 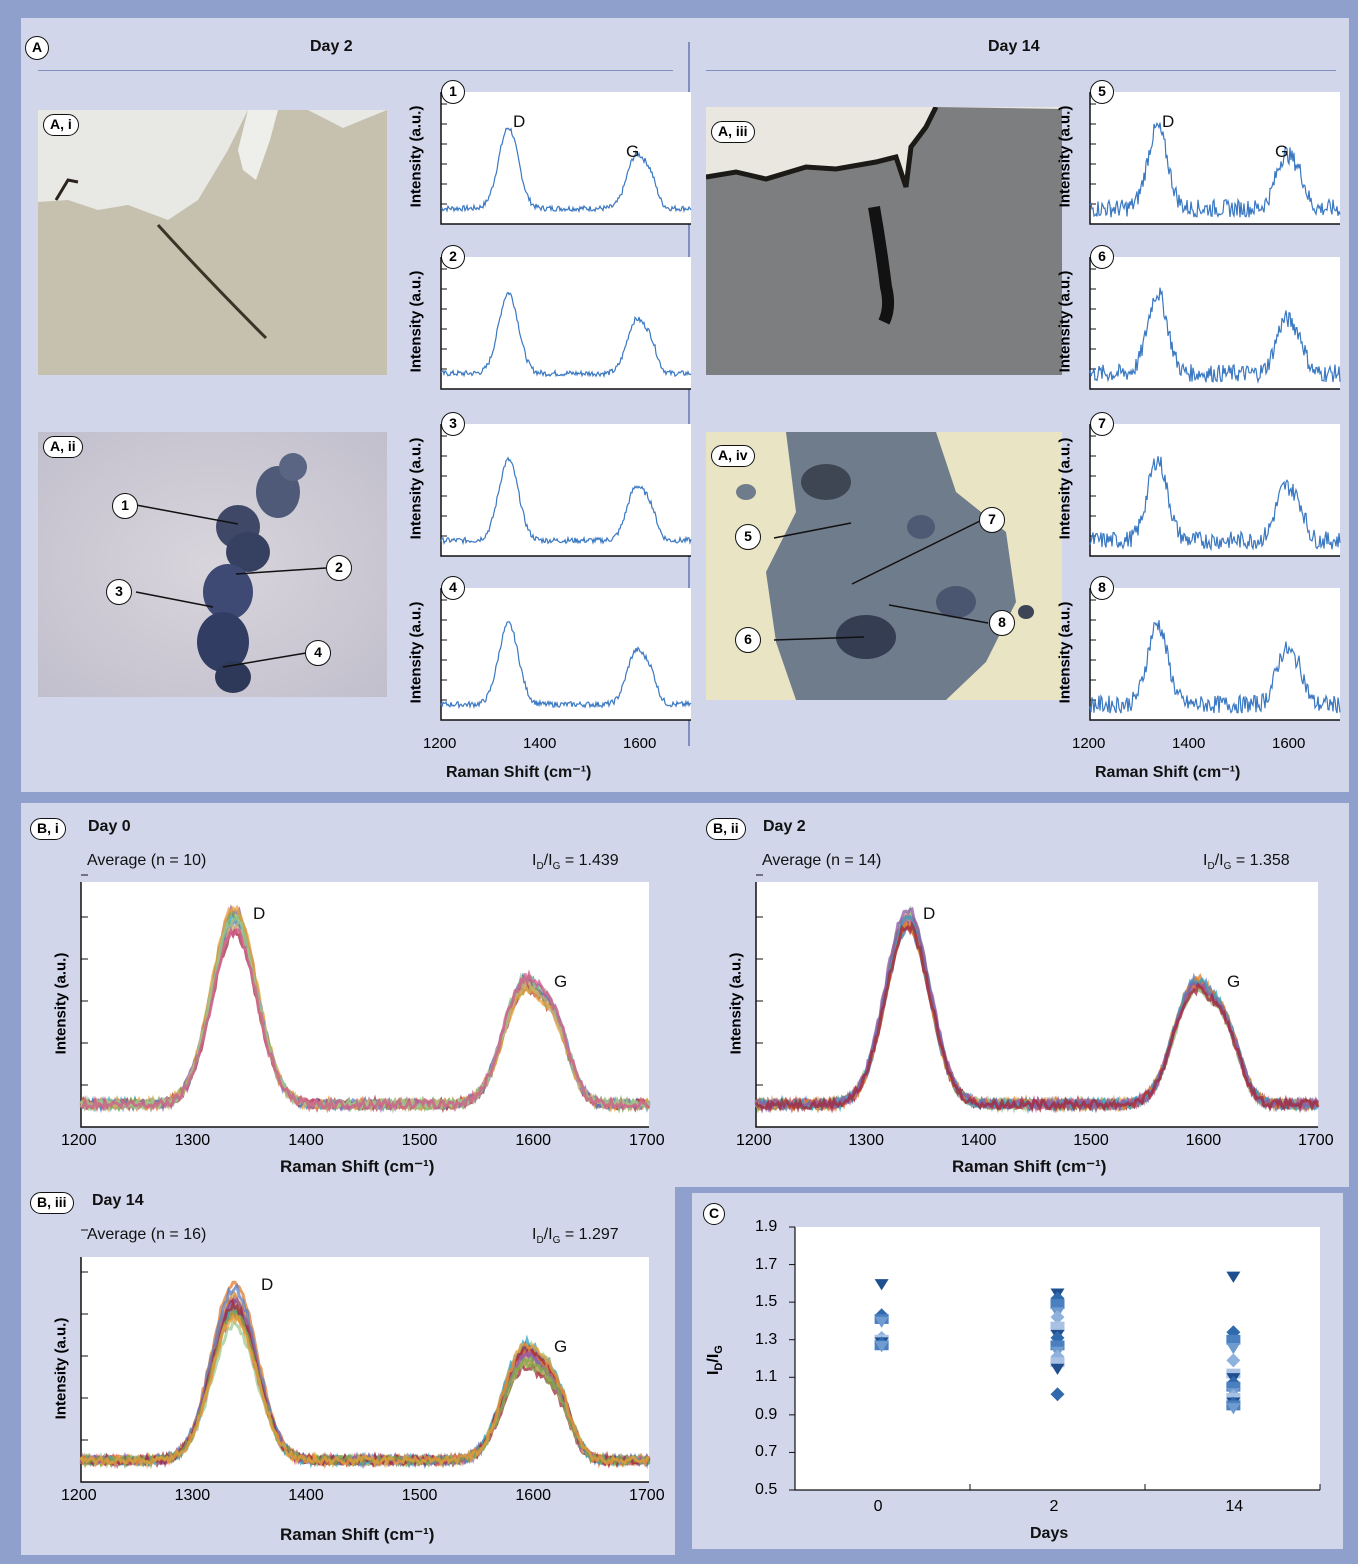 What do you see at coordinates (48, 829) in the screenshot?
I see `panel-b-i-label: B, i` at bounding box center [48, 829].